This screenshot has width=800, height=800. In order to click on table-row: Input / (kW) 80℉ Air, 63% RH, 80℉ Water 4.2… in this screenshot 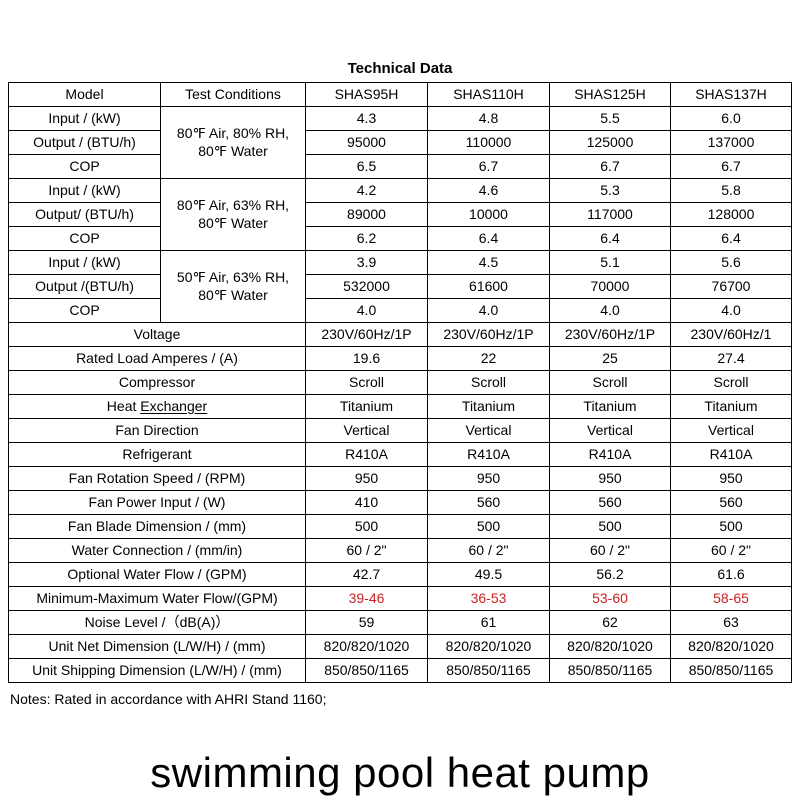, I will do `click(400, 214)`.